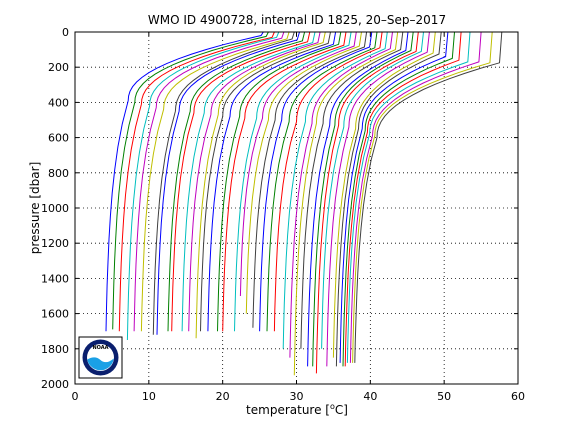 The image size is (576, 432). What do you see at coordinates (444, 396) in the screenshot?
I see `x-tick-label: 50` at bounding box center [444, 396].